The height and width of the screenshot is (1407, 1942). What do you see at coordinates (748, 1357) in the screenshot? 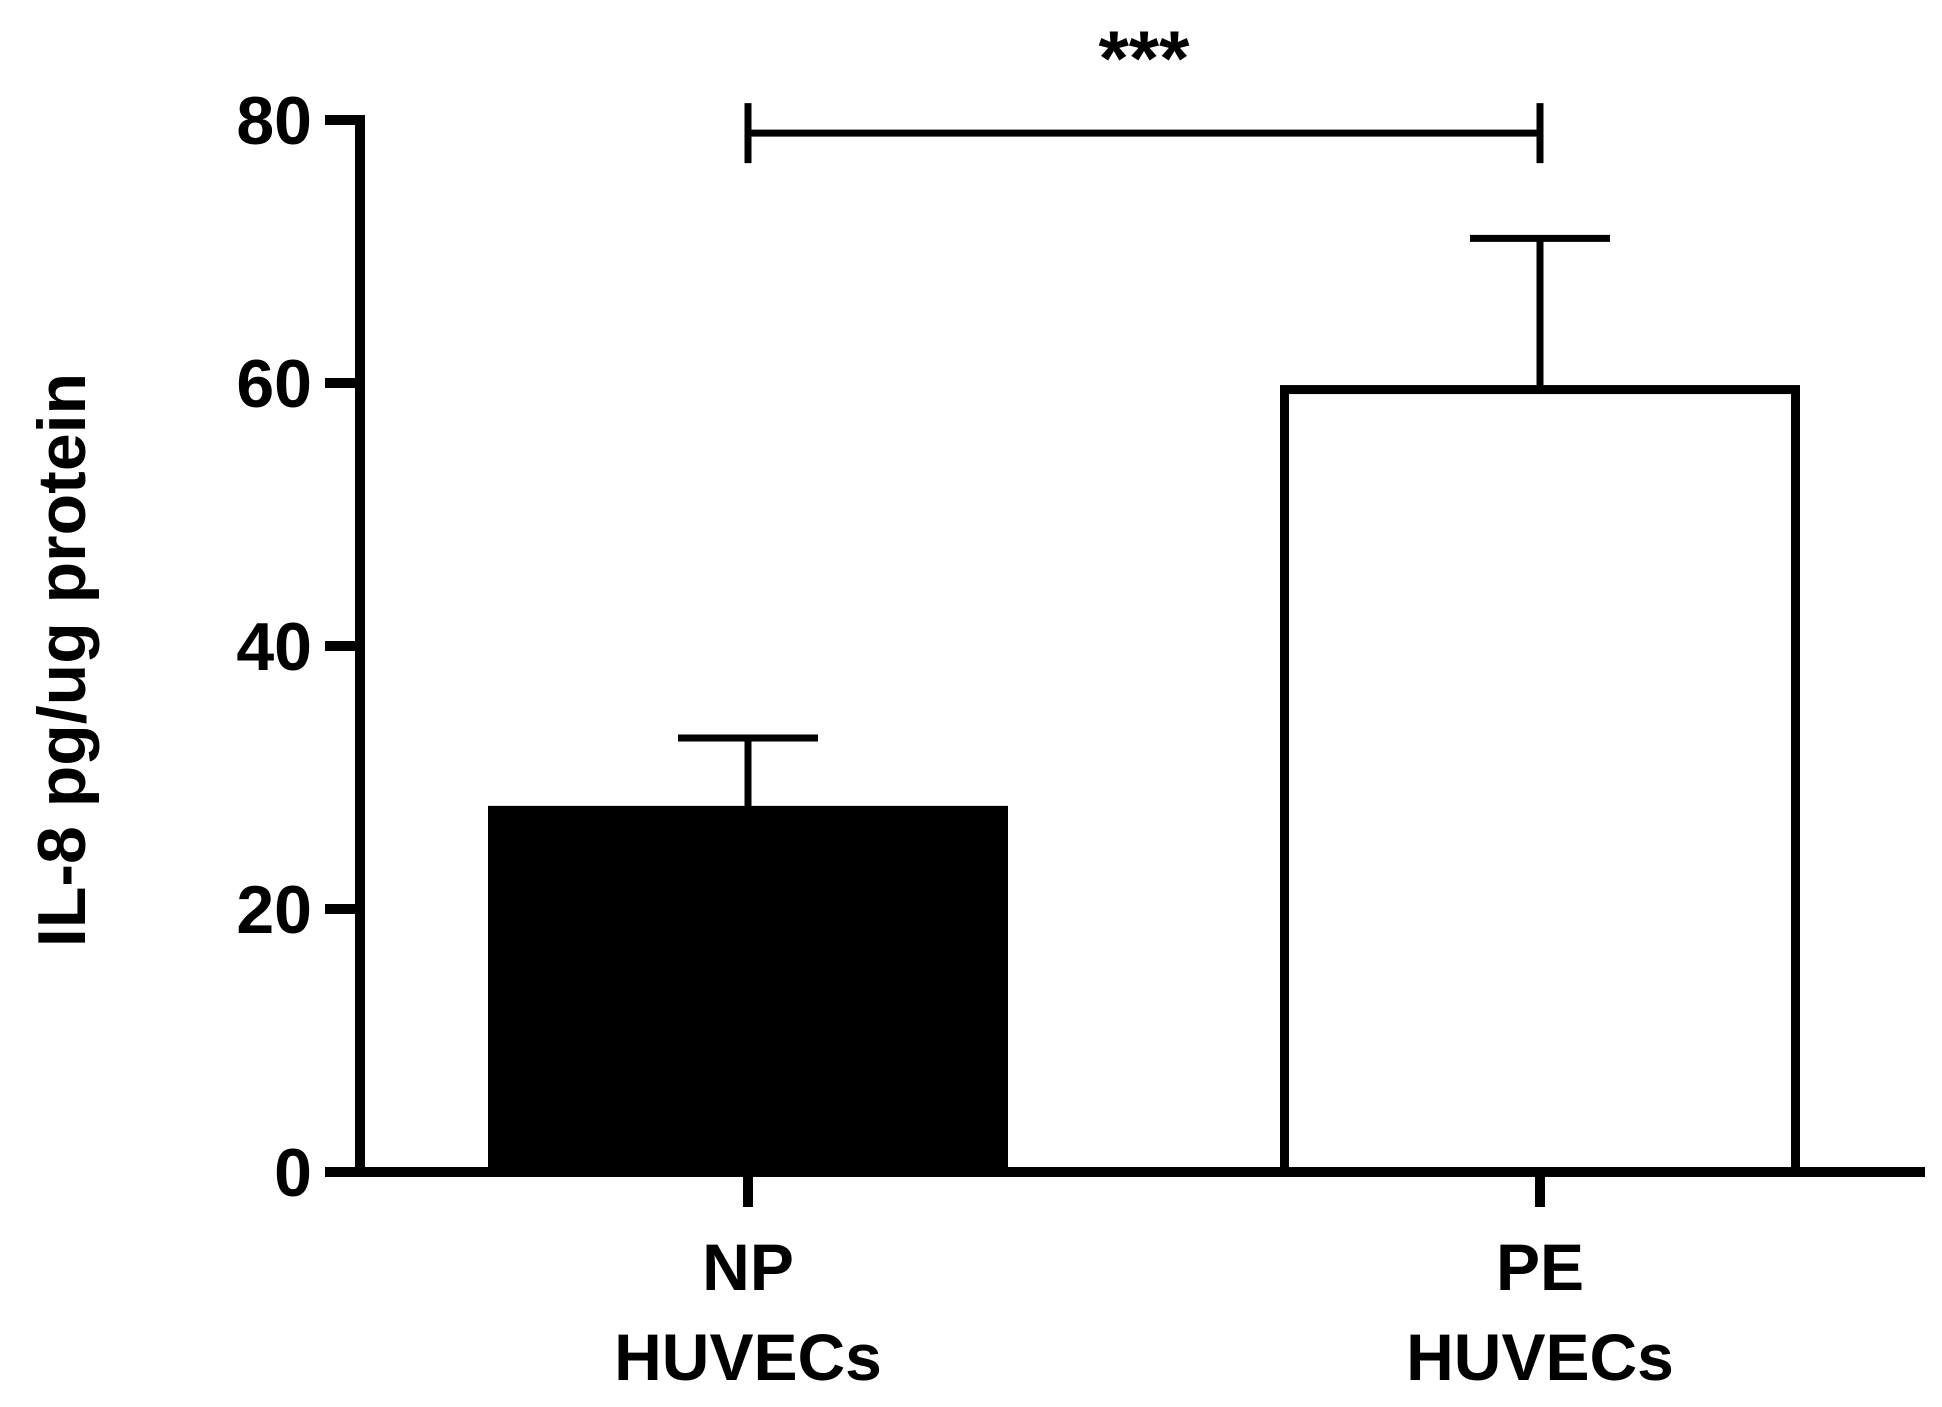
I see `x-tick-label-0-line2: HUVECs` at bounding box center [748, 1357].